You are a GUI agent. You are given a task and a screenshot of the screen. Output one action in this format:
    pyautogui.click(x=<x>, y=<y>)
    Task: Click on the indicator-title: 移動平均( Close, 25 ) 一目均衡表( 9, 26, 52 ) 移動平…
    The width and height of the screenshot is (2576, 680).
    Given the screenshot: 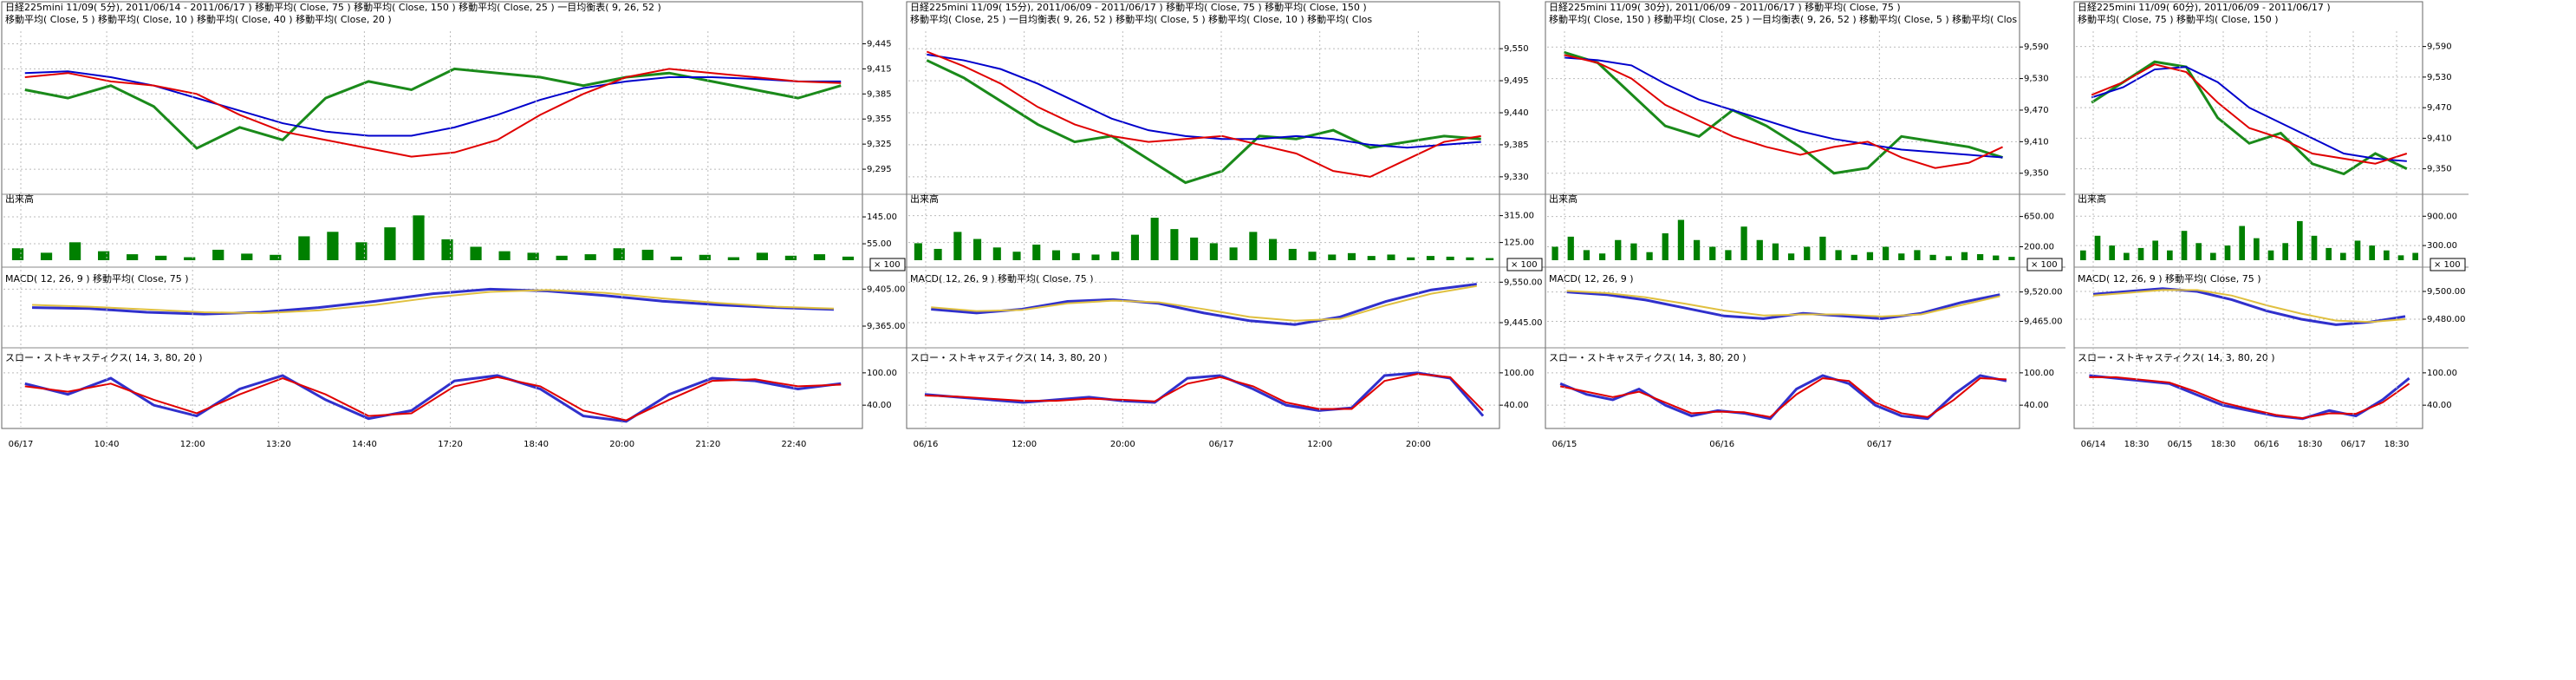 What is the action you would take?
    pyautogui.click(x=1141, y=19)
    